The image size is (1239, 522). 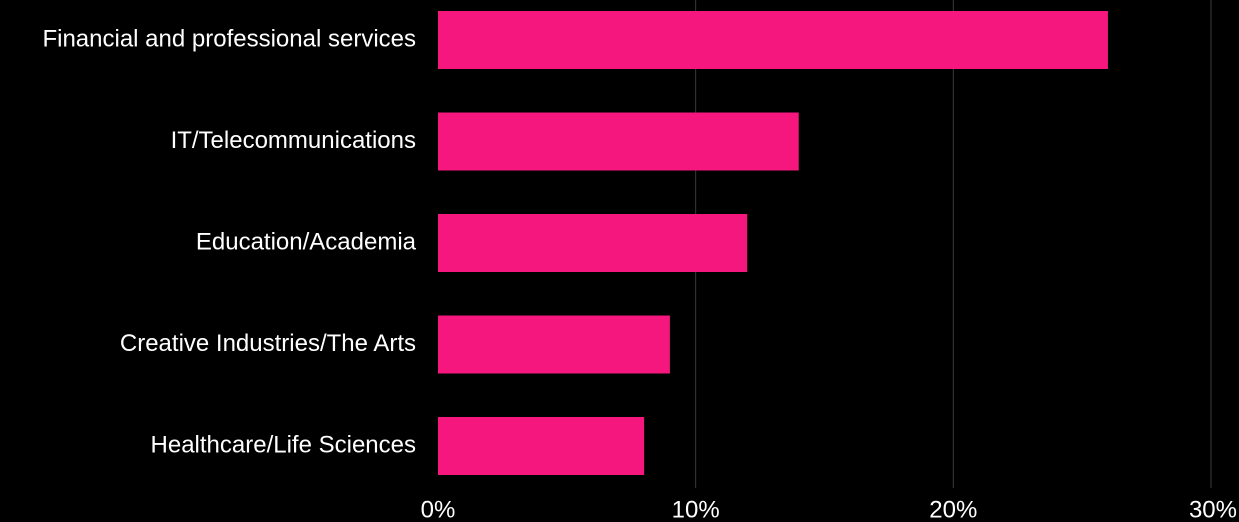 What do you see at coordinates (293, 140) in the screenshot?
I see `category-label: IT/Telecommunications` at bounding box center [293, 140].